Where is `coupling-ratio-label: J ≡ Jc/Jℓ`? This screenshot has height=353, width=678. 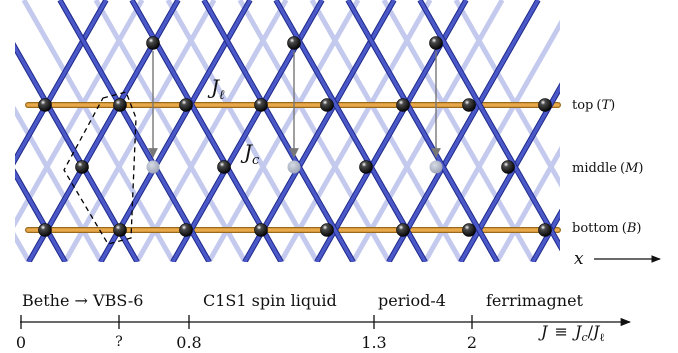
coupling-ratio-label: J ≡ Jc/Jℓ is located at coordinates (571, 333).